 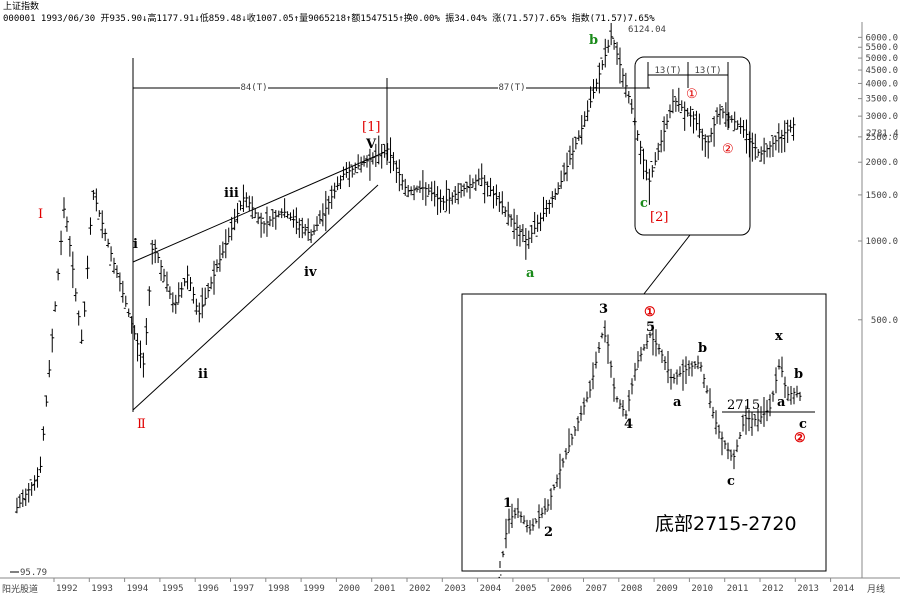 What do you see at coordinates (667, 71) in the screenshot?
I see `cycle-13a-label: 13(T)` at bounding box center [667, 71].